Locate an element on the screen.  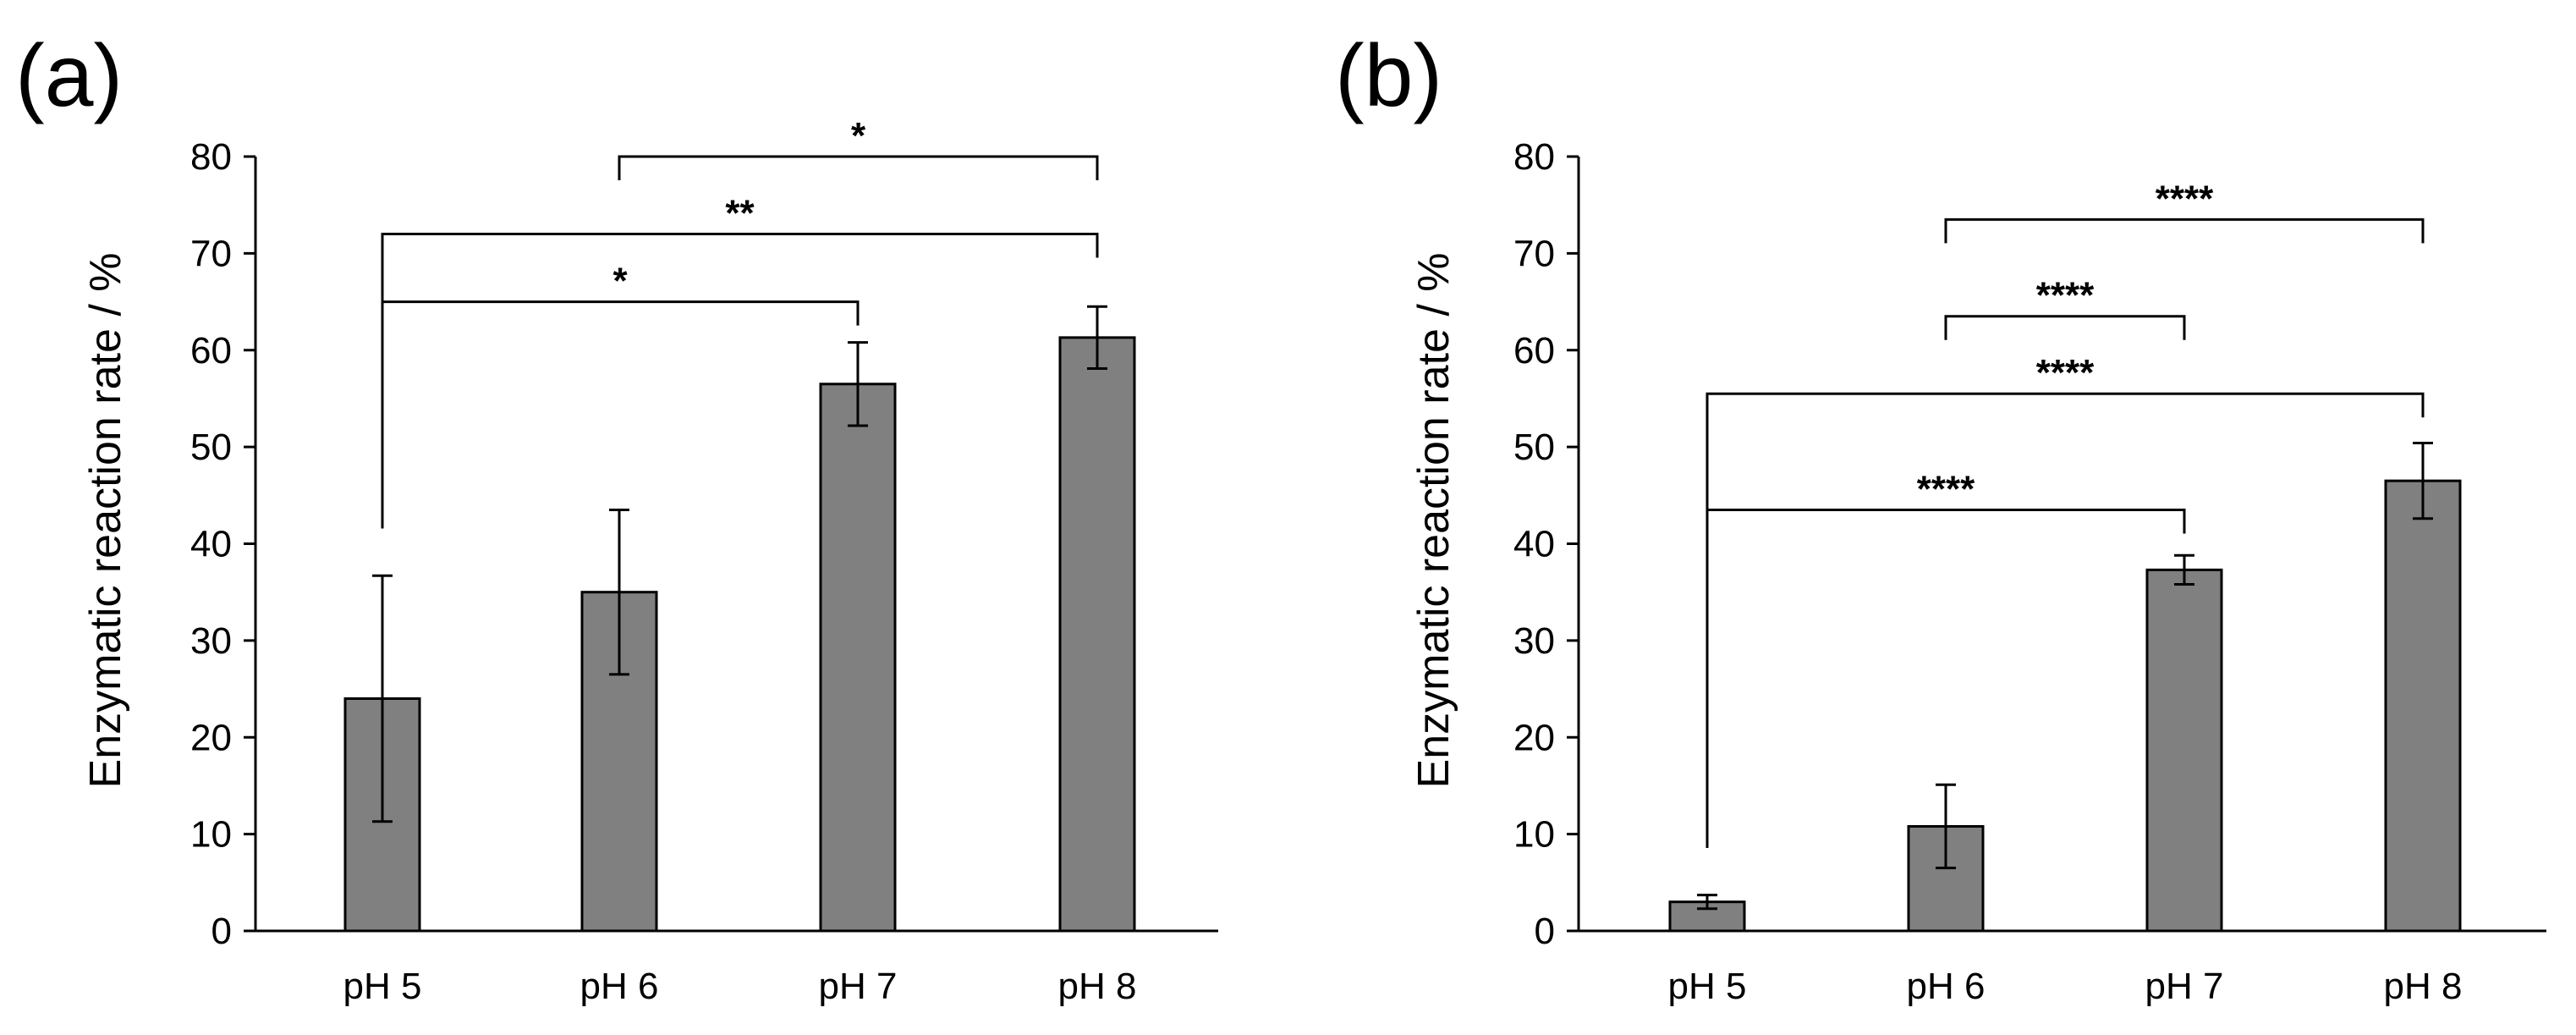
panel-label: (a) is located at coordinates (69, 76).